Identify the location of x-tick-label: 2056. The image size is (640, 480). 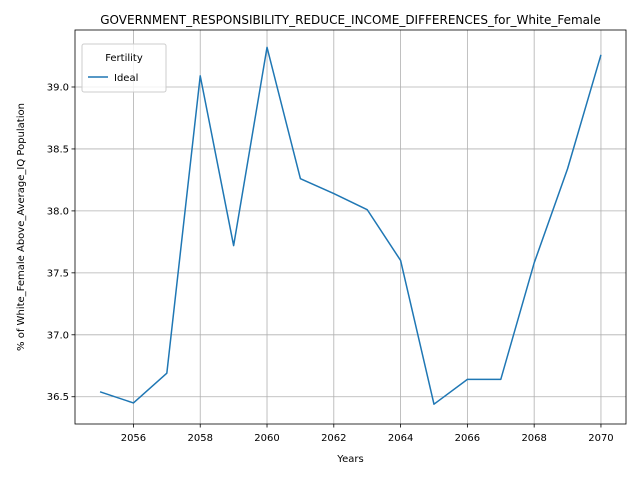
(133, 438).